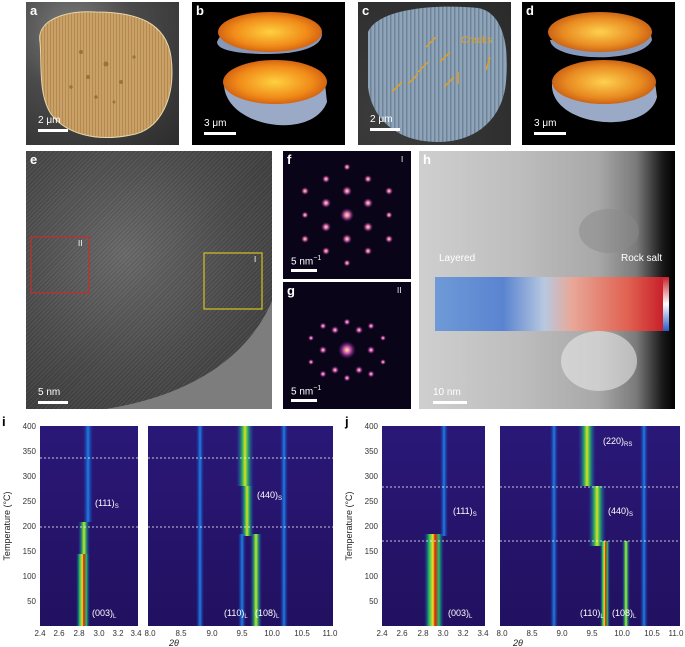 This screenshot has height=647, width=685. I want to click on region-i-box, so click(233, 281).